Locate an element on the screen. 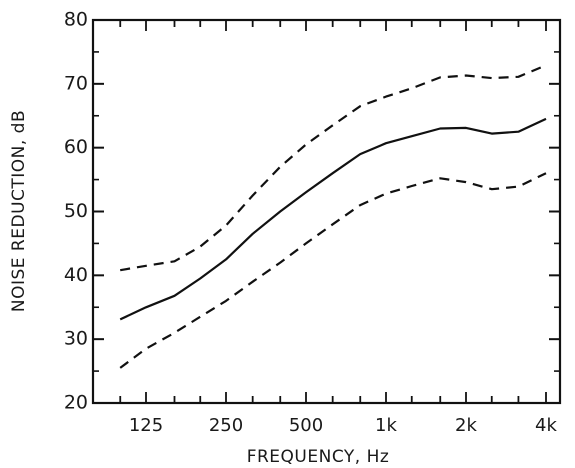 The width and height of the screenshot is (575, 468). y-tick-labels: 20 30 40 50 60 70 80 is located at coordinates (76, 211).